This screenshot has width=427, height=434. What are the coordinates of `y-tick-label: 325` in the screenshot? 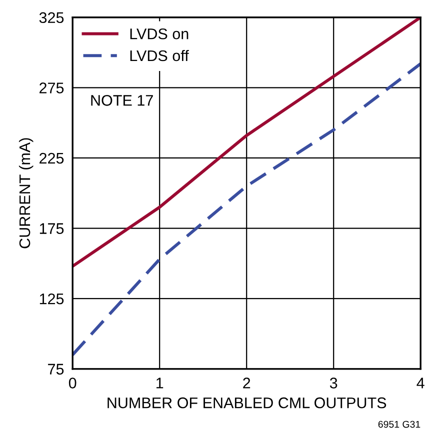 It's located at (51, 18).